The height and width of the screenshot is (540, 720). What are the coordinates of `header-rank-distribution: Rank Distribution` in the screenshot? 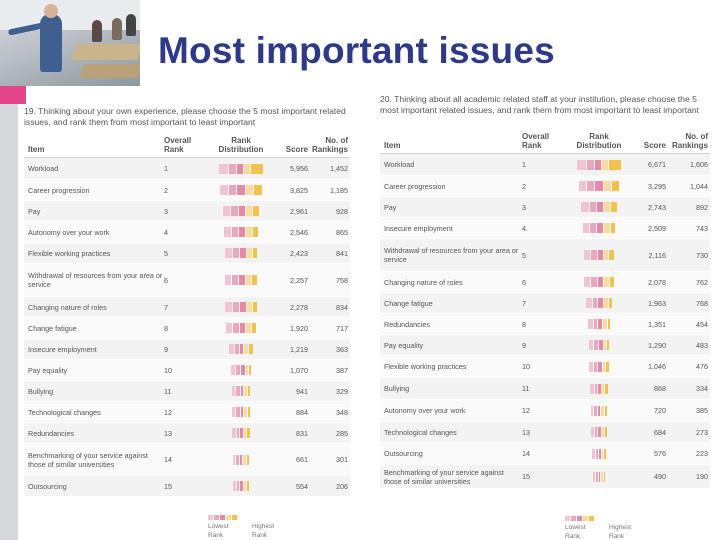 It's located at (241, 145).